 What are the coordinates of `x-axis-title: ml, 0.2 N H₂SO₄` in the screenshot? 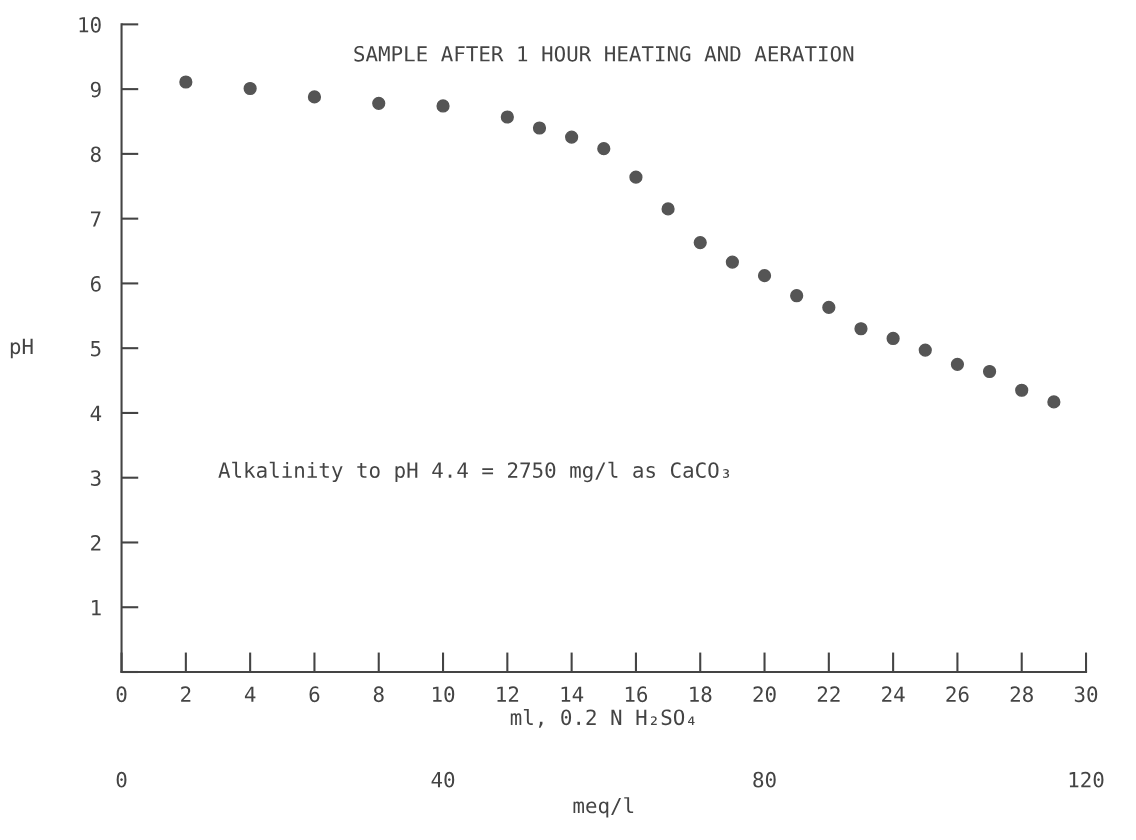 It's located at (602, 718).